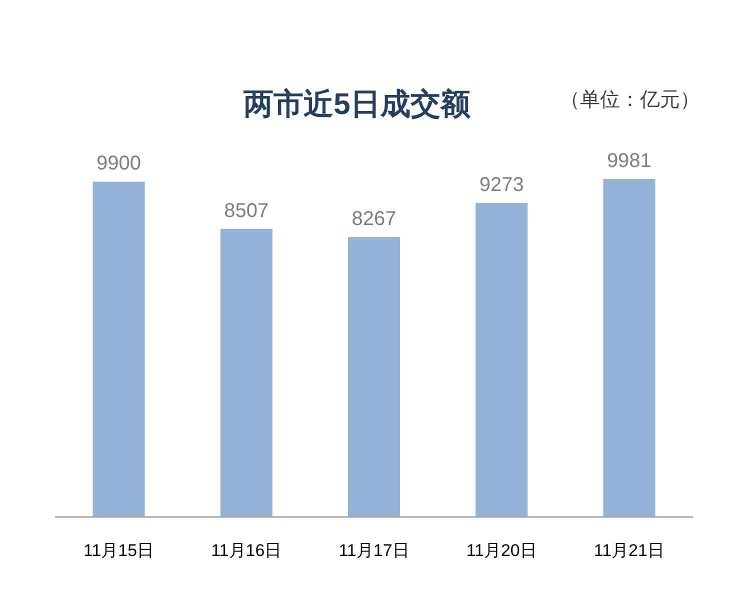  What do you see at coordinates (246, 550) in the screenshot?
I see `x-tick-label: 11月16日` at bounding box center [246, 550].